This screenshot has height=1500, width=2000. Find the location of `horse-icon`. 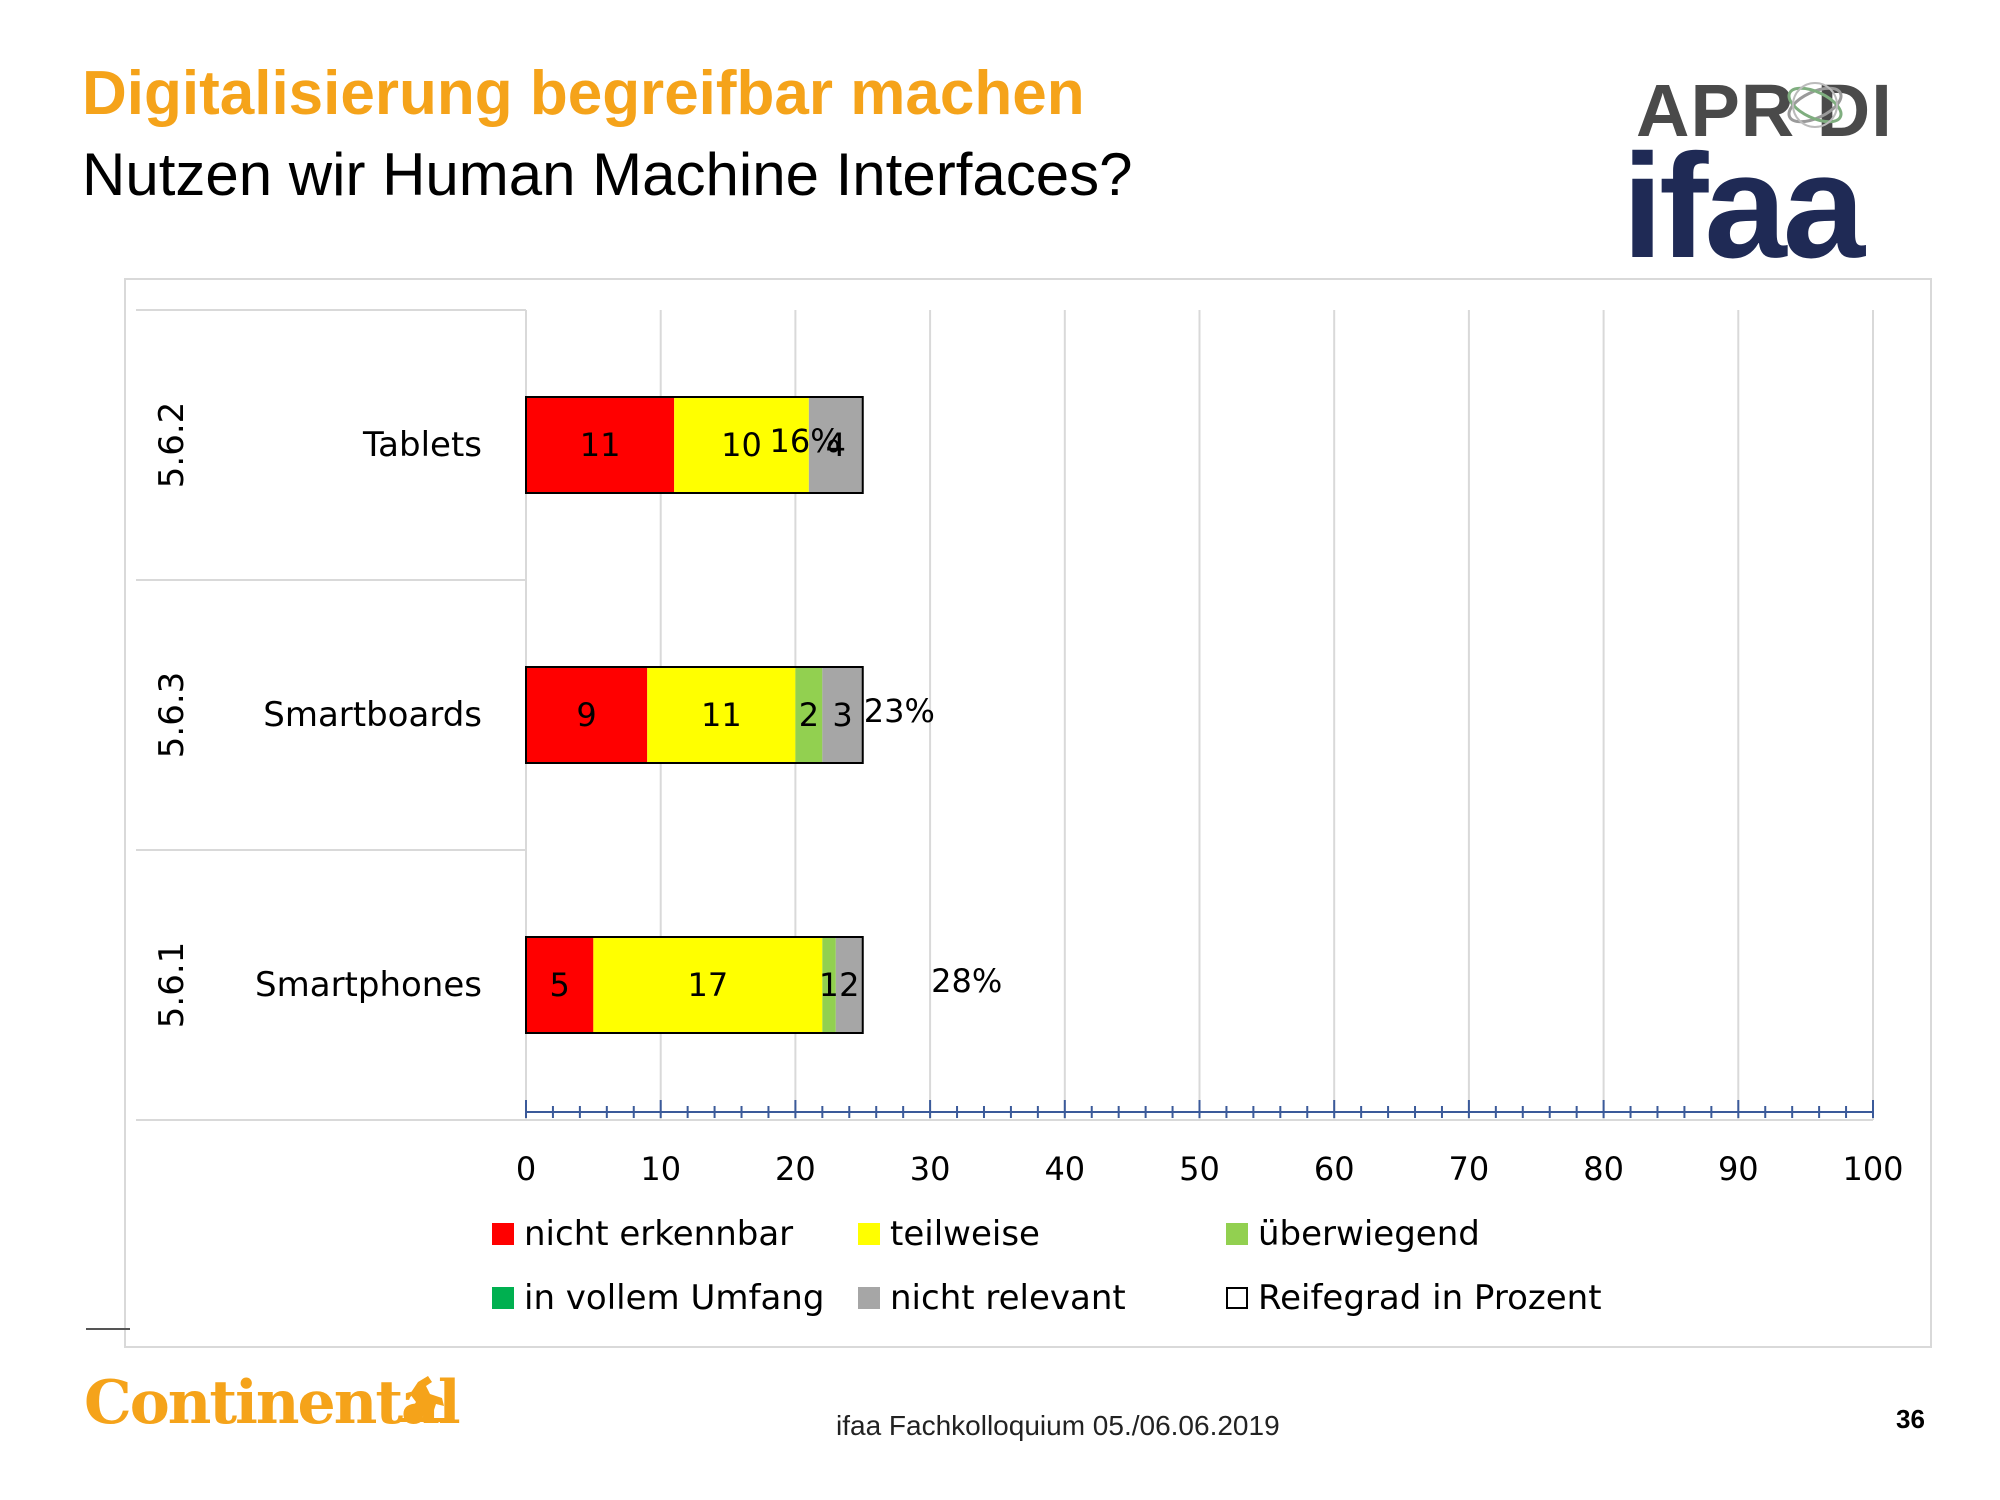

horse-icon is located at coordinates (423, 1399).